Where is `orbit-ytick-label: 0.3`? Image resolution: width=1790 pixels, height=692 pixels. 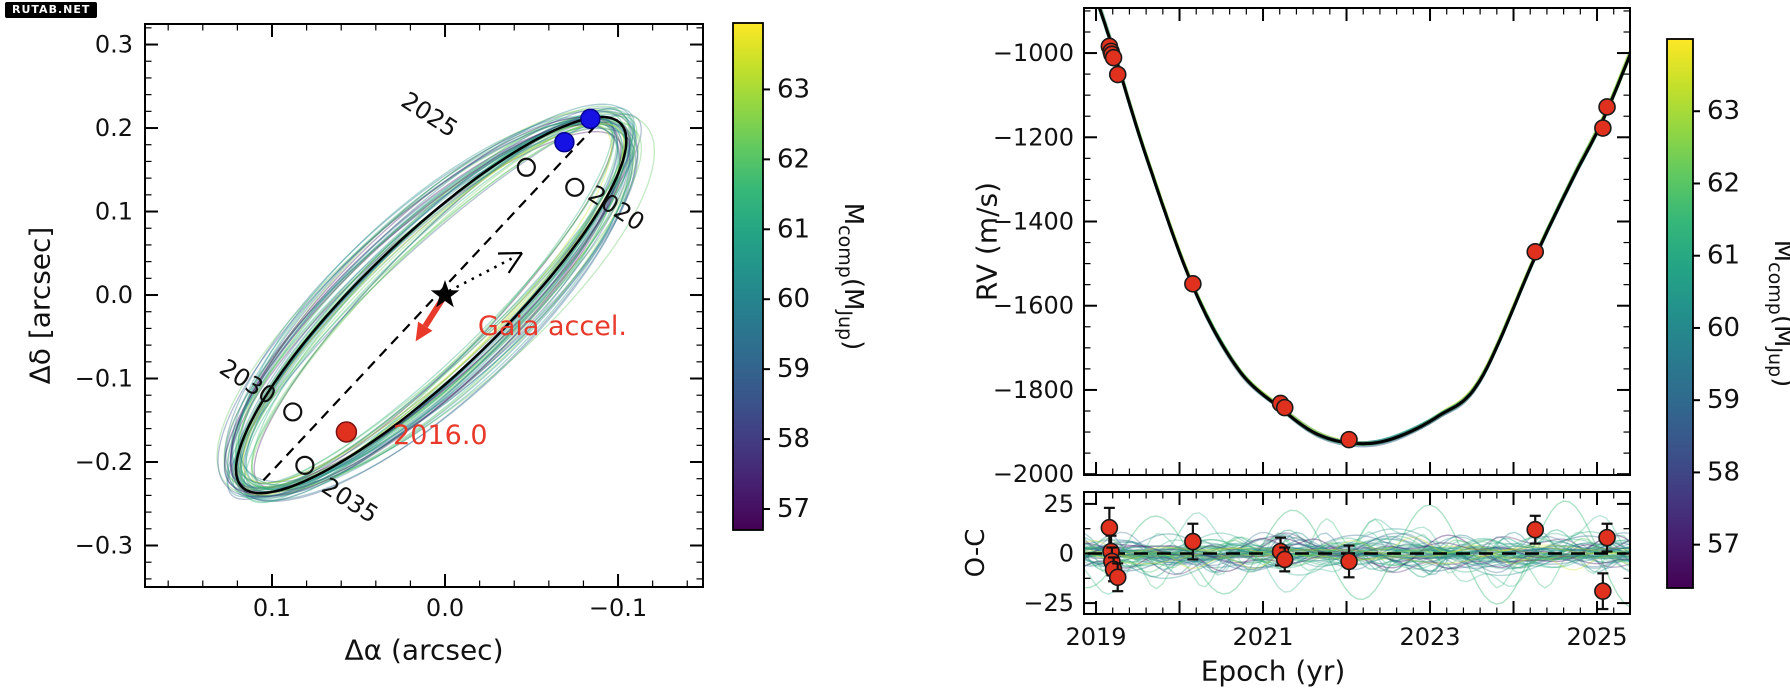
orbit-ytick-label: 0.3 is located at coordinates (114, 45).